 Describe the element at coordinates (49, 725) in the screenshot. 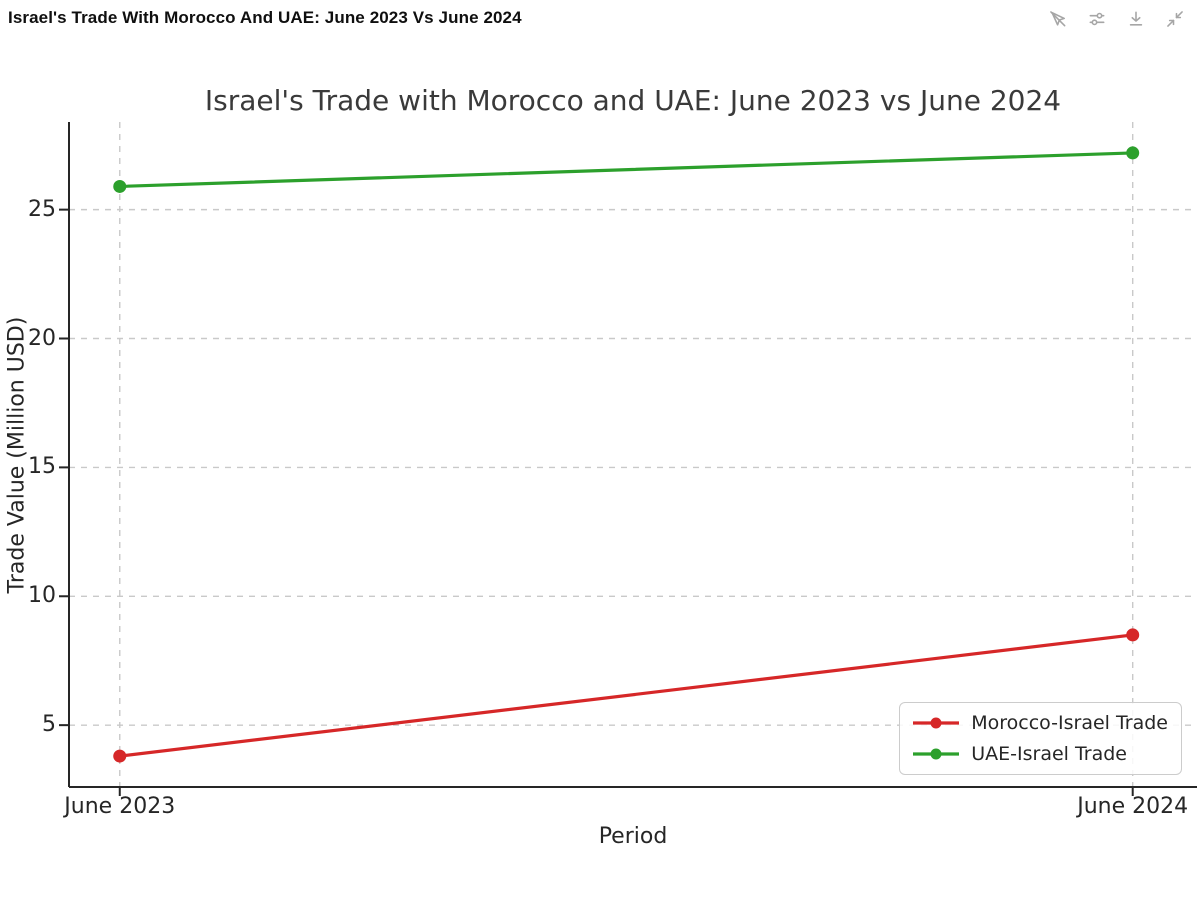

I see `y-tick-label: 5` at that location.